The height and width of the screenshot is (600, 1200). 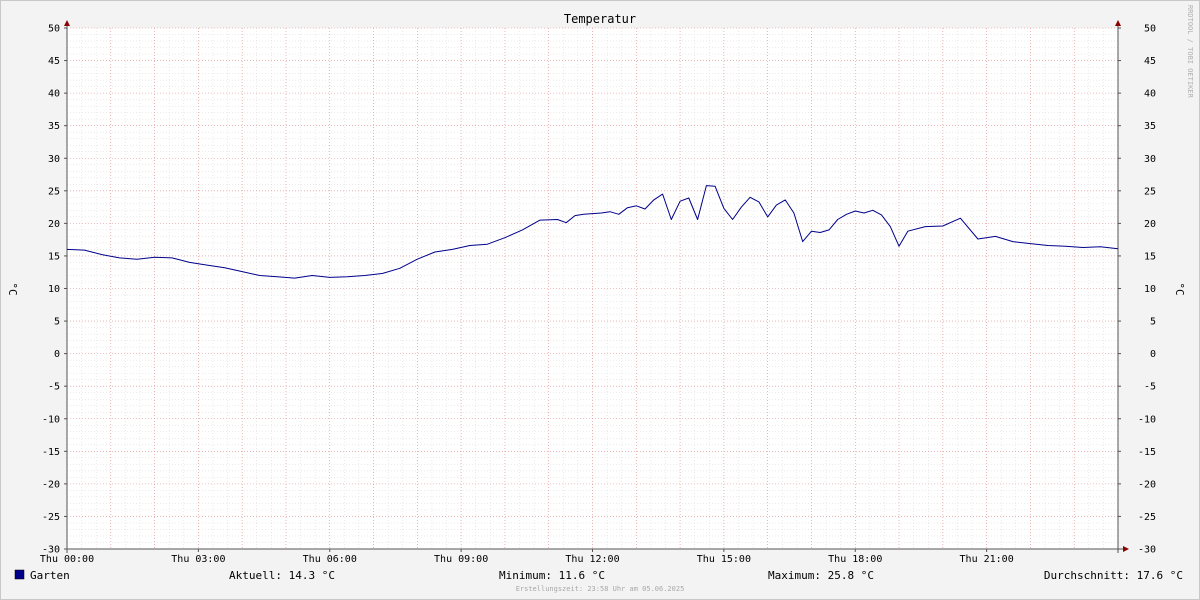 What do you see at coordinates (1147, 452) in the screenshot?
I see `y-tick-label-right: -15` at bounding box center [1147, 452].